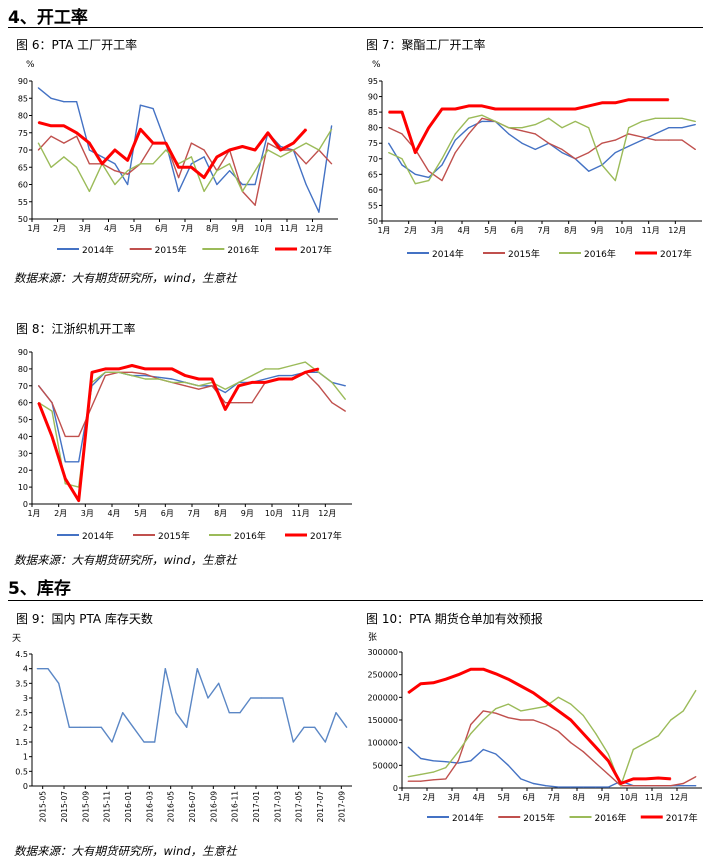 Image resolution: width=711 pixels, height=863 pixels. Describe the element at coordinates (21, 713) in the screenshot. I see `y-tick-label: 2.5` at that location.